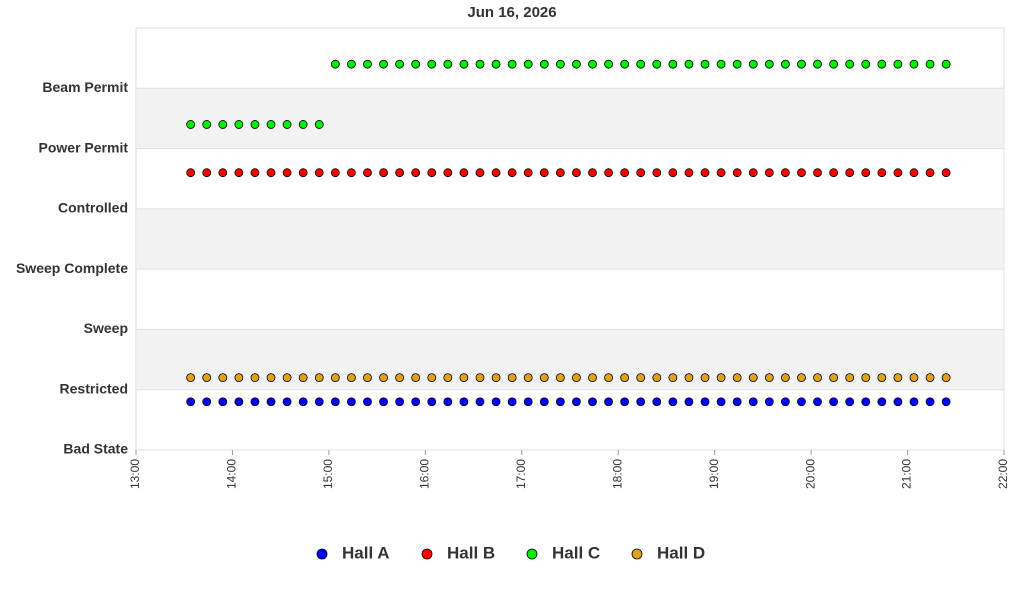 Image resolution: width=1024 pixels, height=600 pixels. Describe the element at coordinates (810, 474) in the screenshot. I see `x-tick-label: 20:00` at that location.